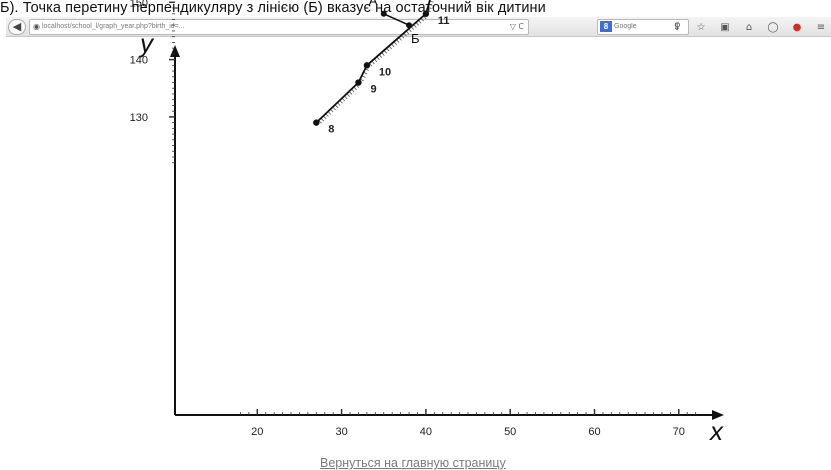 This screenshot has height=470, width=831. I want to click on chart-annotations, so click(396, 19).